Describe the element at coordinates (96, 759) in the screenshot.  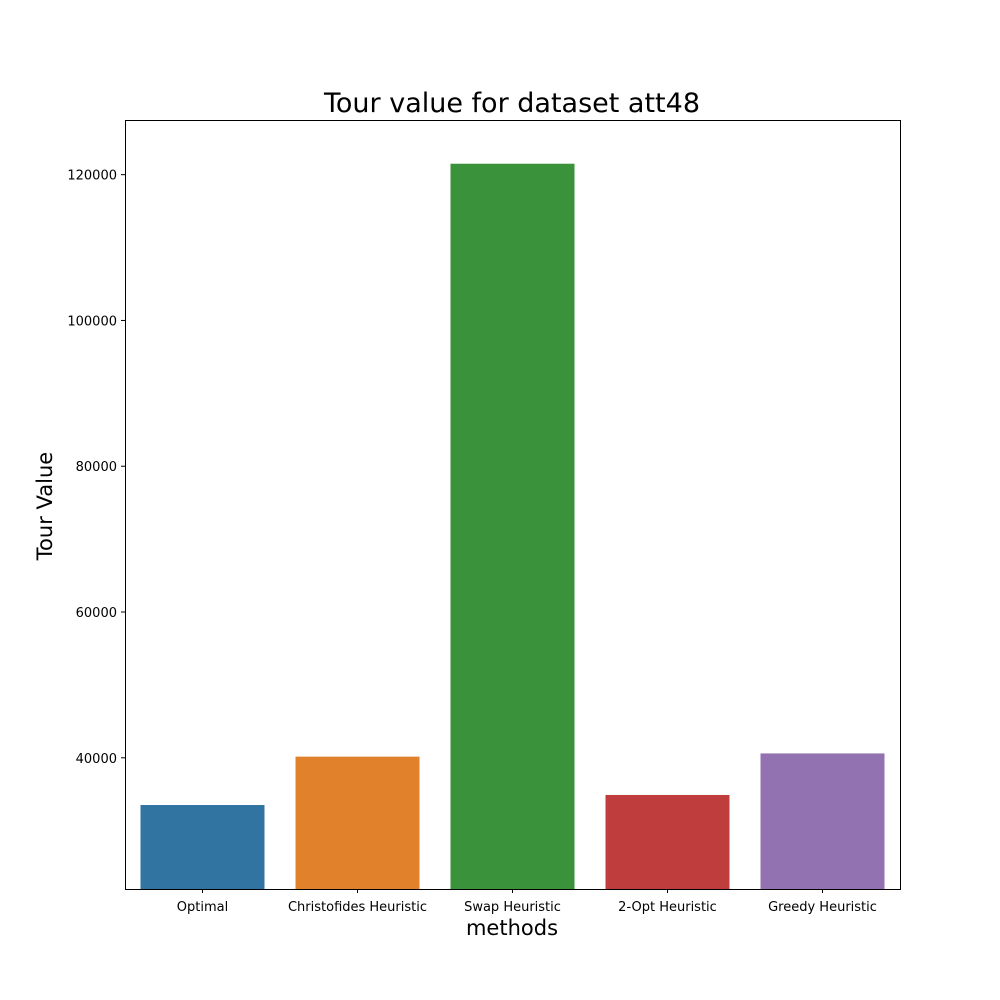
I see `y-tick-label: 40000` at that location.